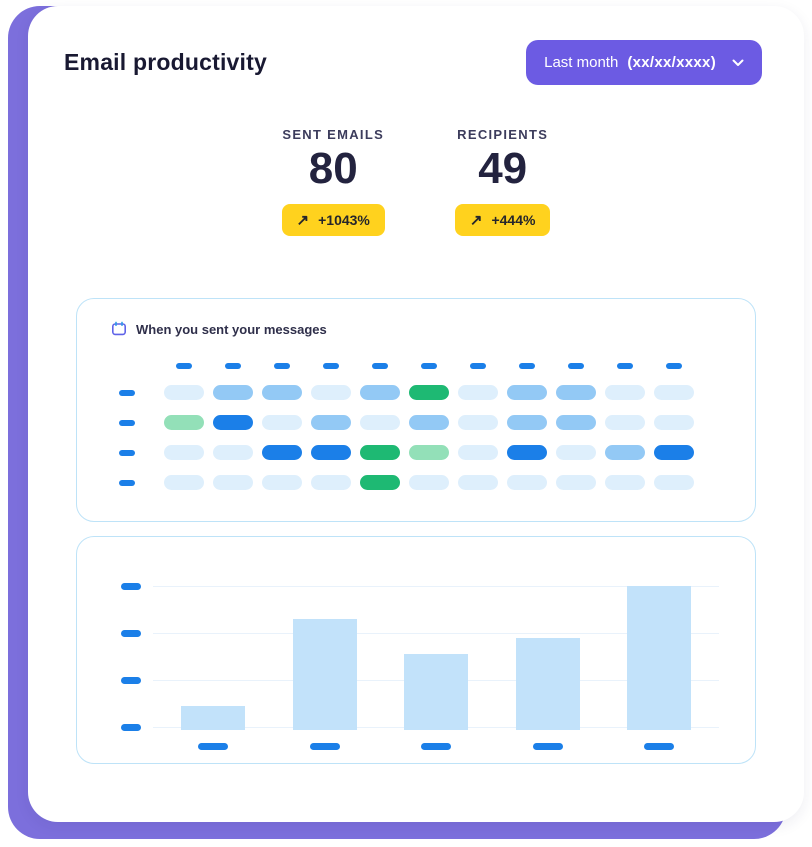 The height and width of the screenshot is (847, 812). I want to click on stat-value: 80, so click(333, 168).